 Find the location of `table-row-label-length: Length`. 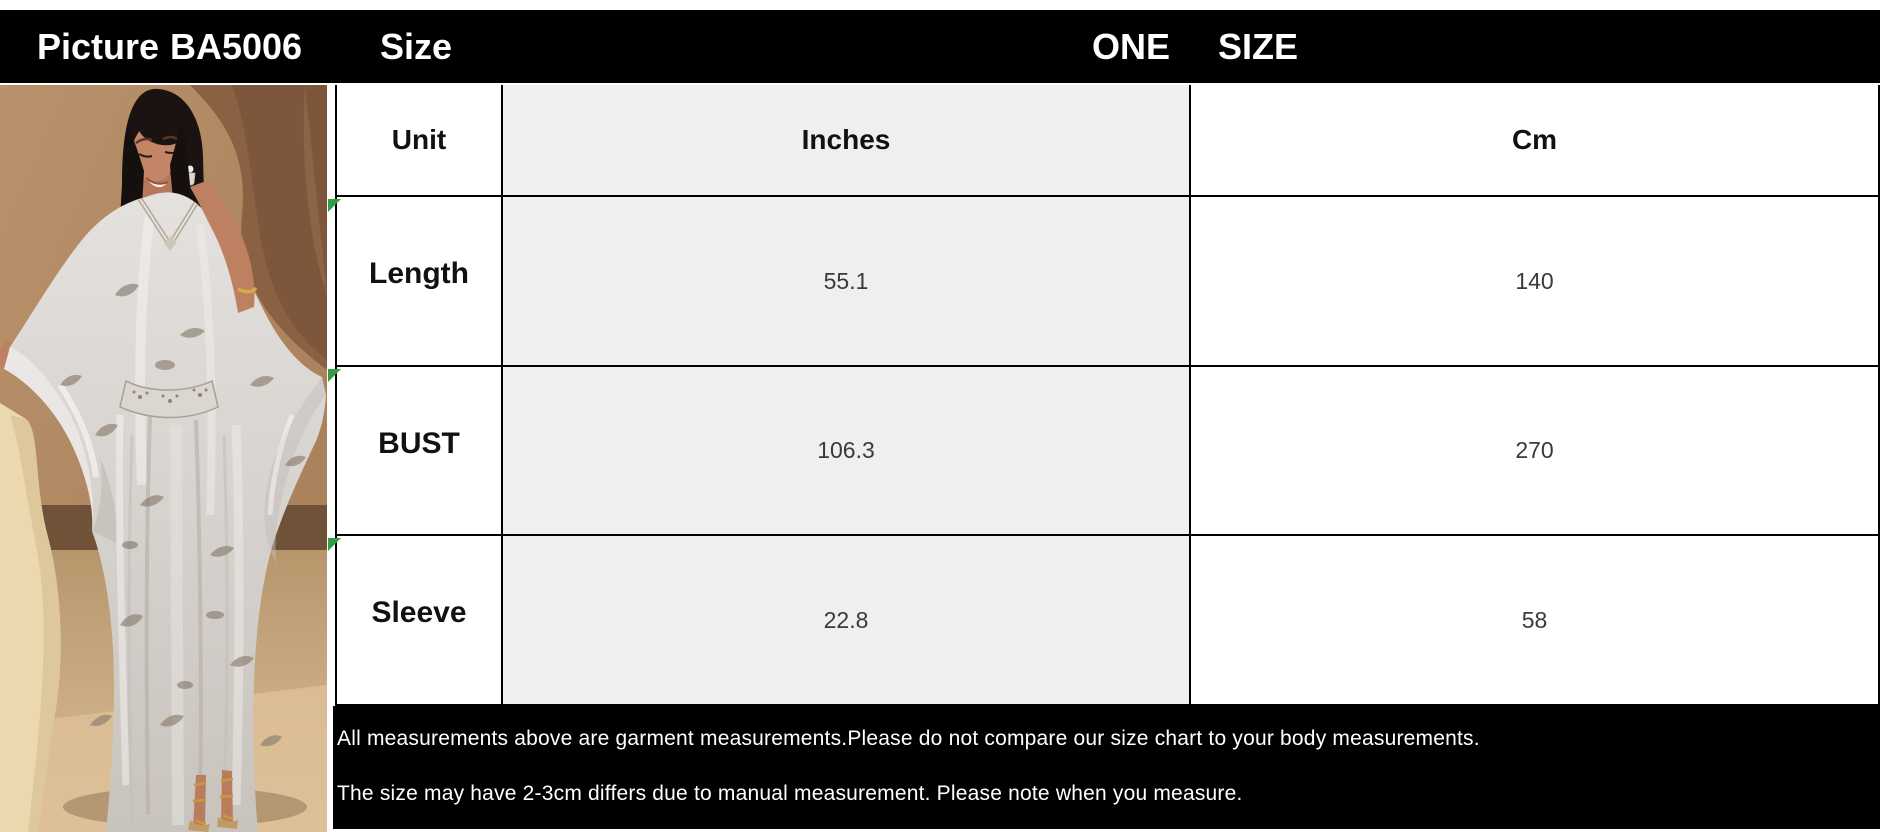

table-row-label-length: Length is located at coordinates (414, 281).